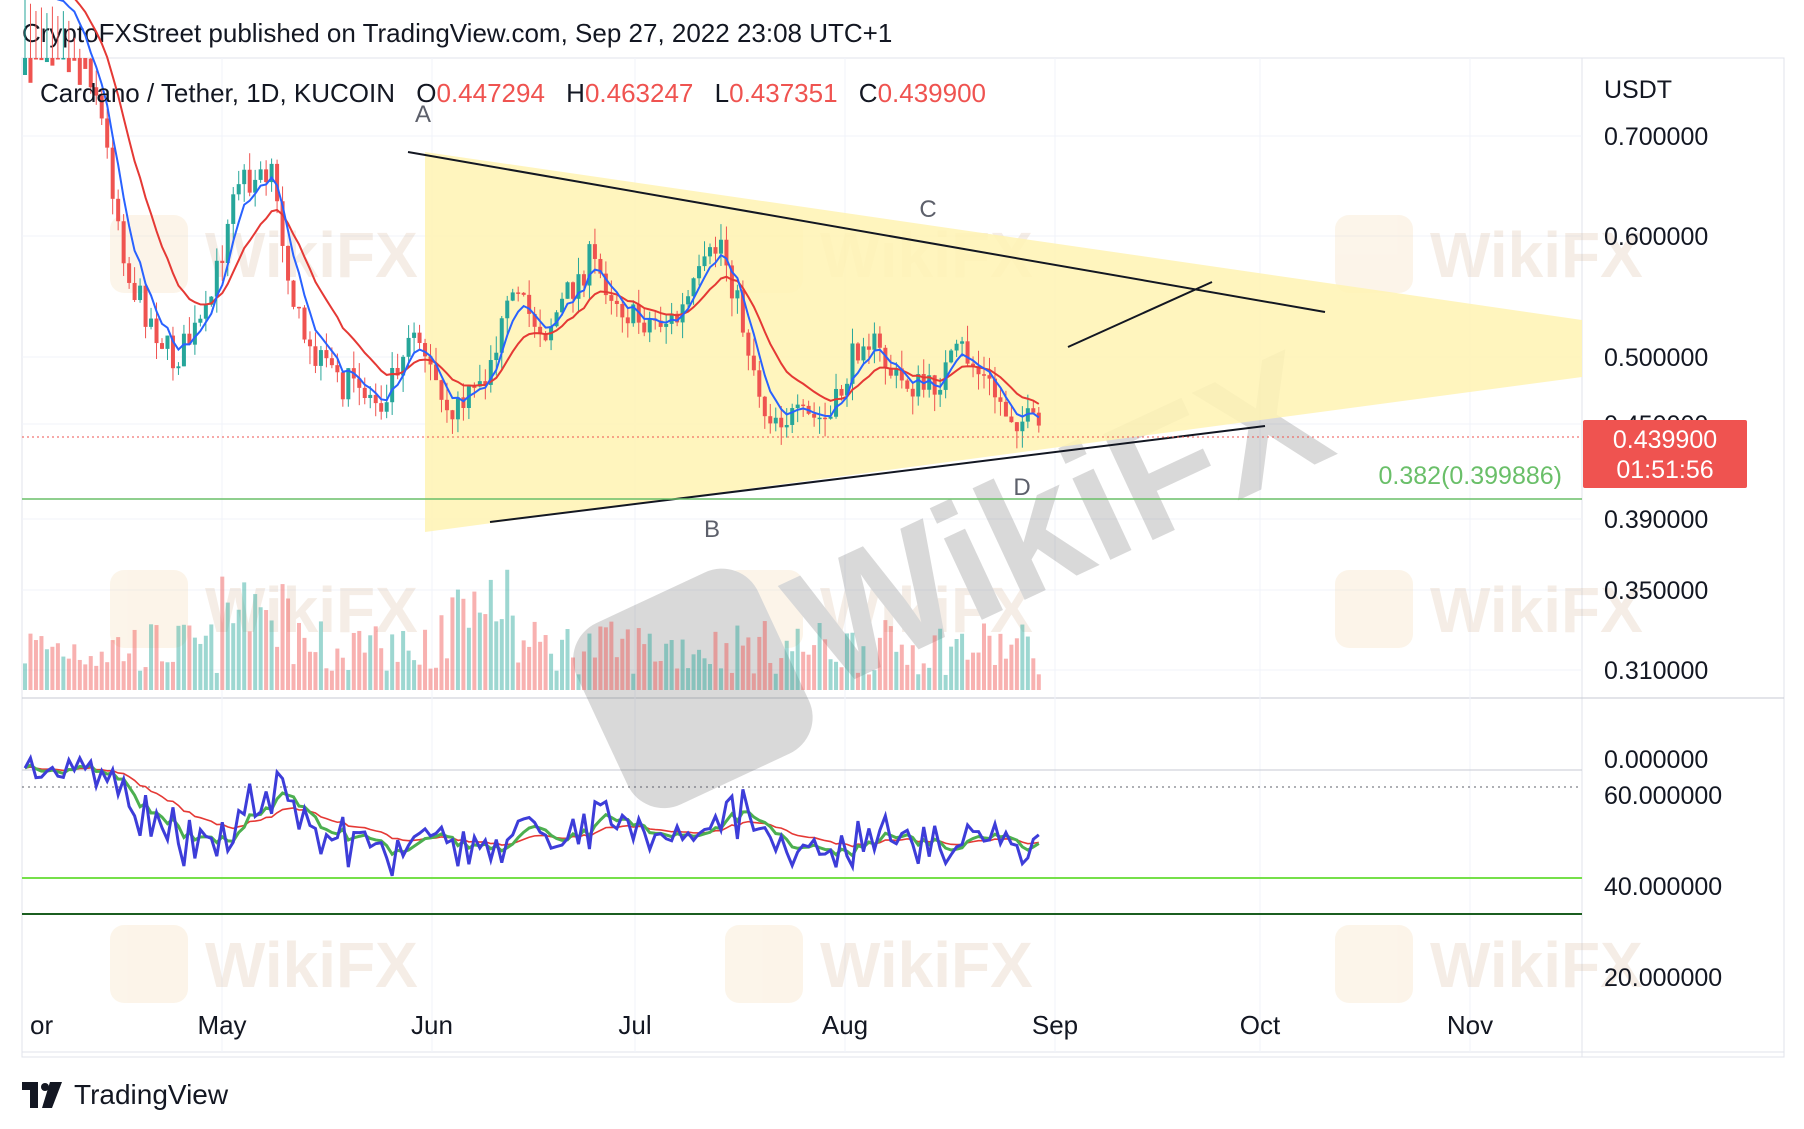  I want to click on price-tick-label: 0.350000, so click(1656, 591).